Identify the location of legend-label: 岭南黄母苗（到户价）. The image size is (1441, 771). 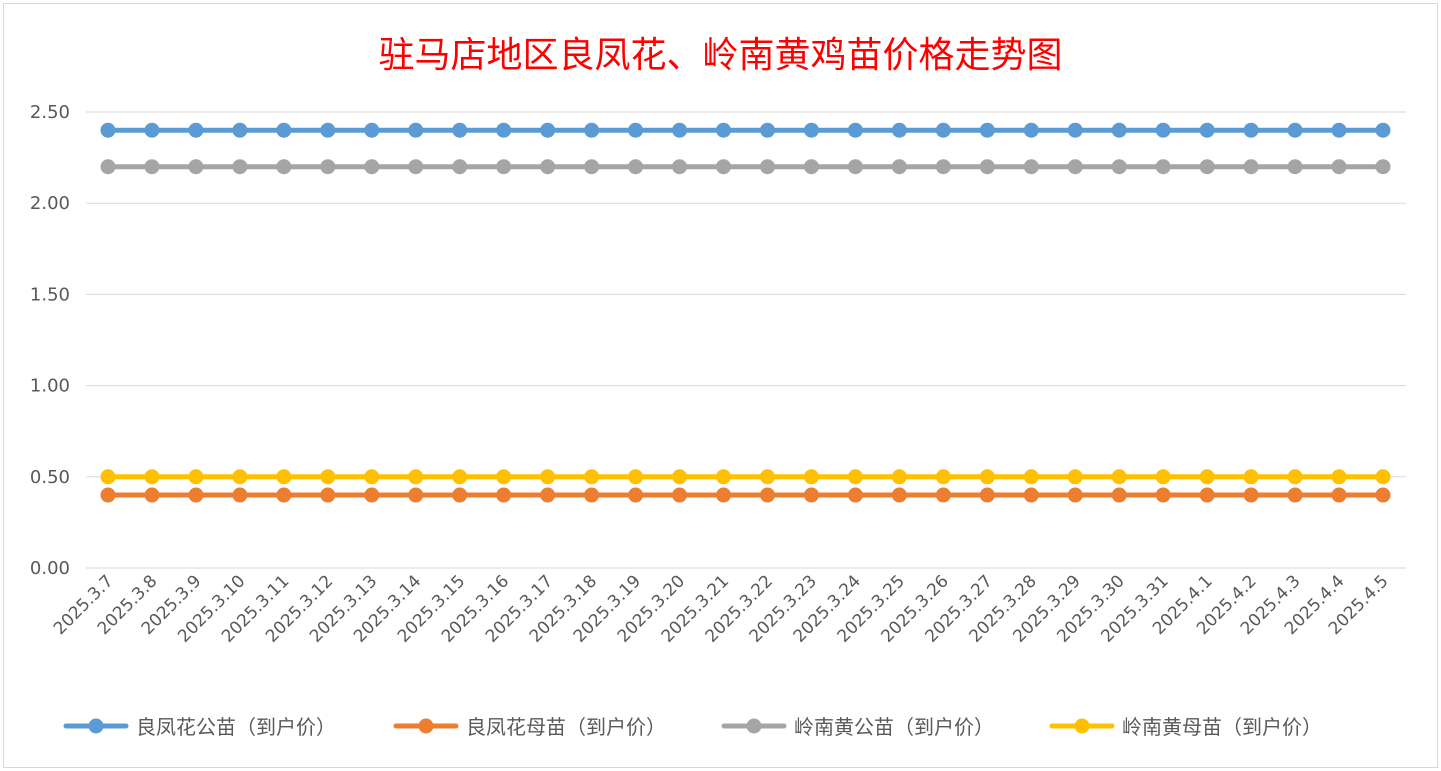
(1222, 727).